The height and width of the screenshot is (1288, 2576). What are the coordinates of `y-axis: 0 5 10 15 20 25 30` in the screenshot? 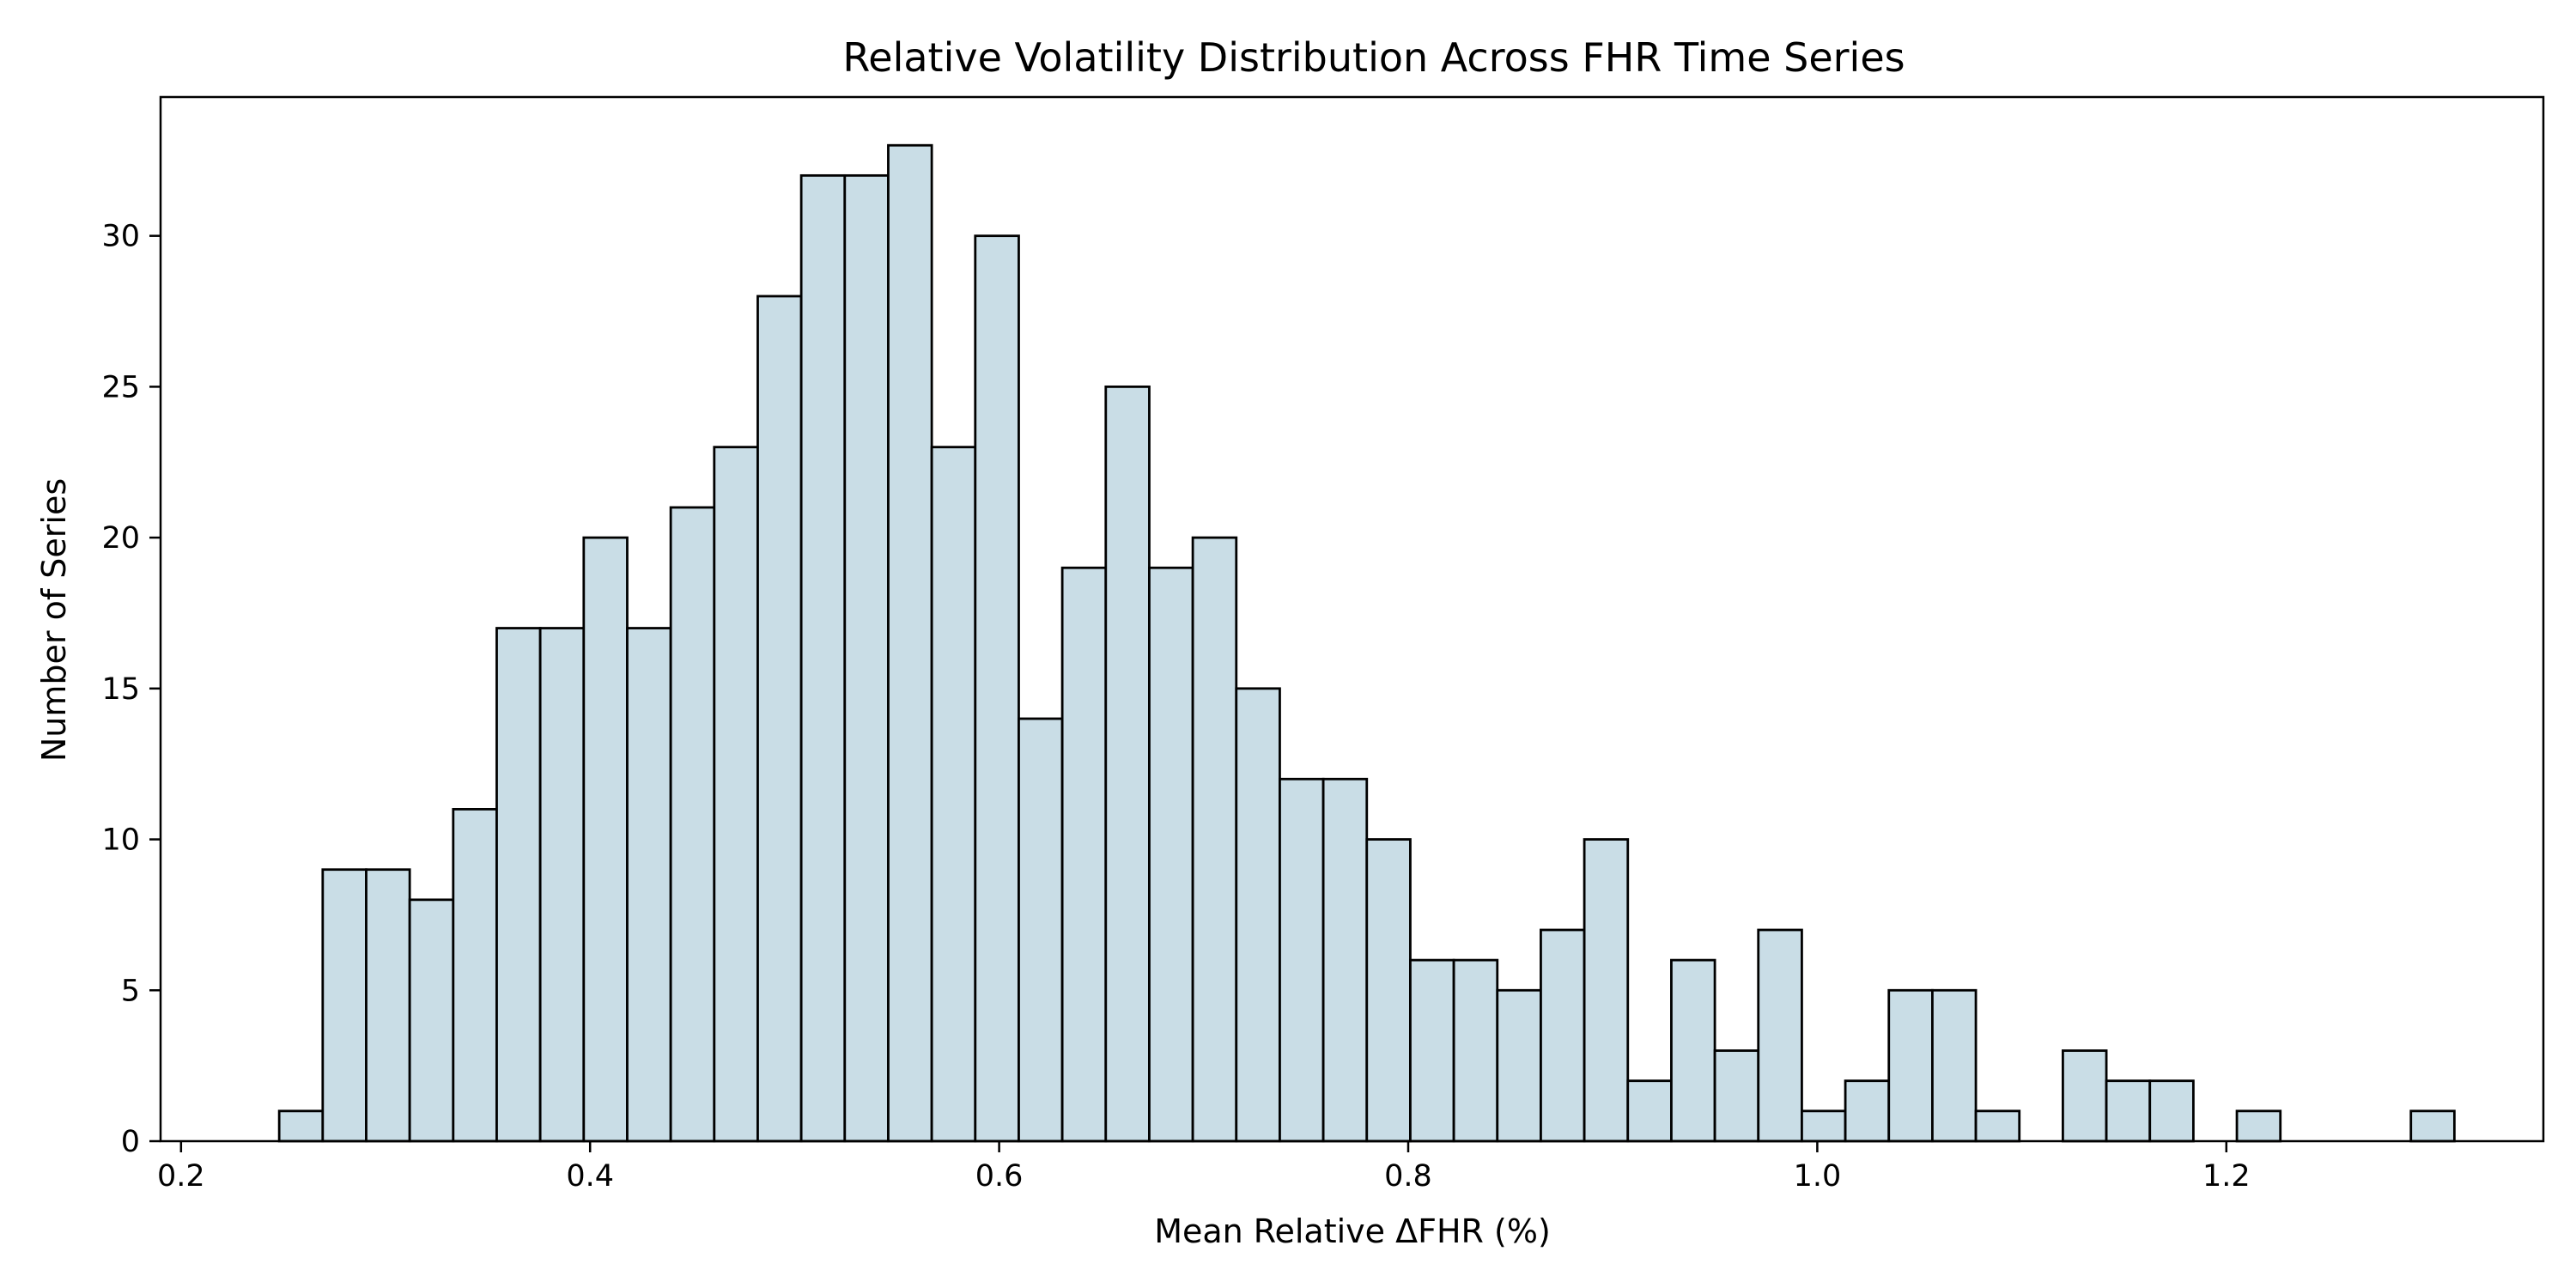 It's located at (131, 689).